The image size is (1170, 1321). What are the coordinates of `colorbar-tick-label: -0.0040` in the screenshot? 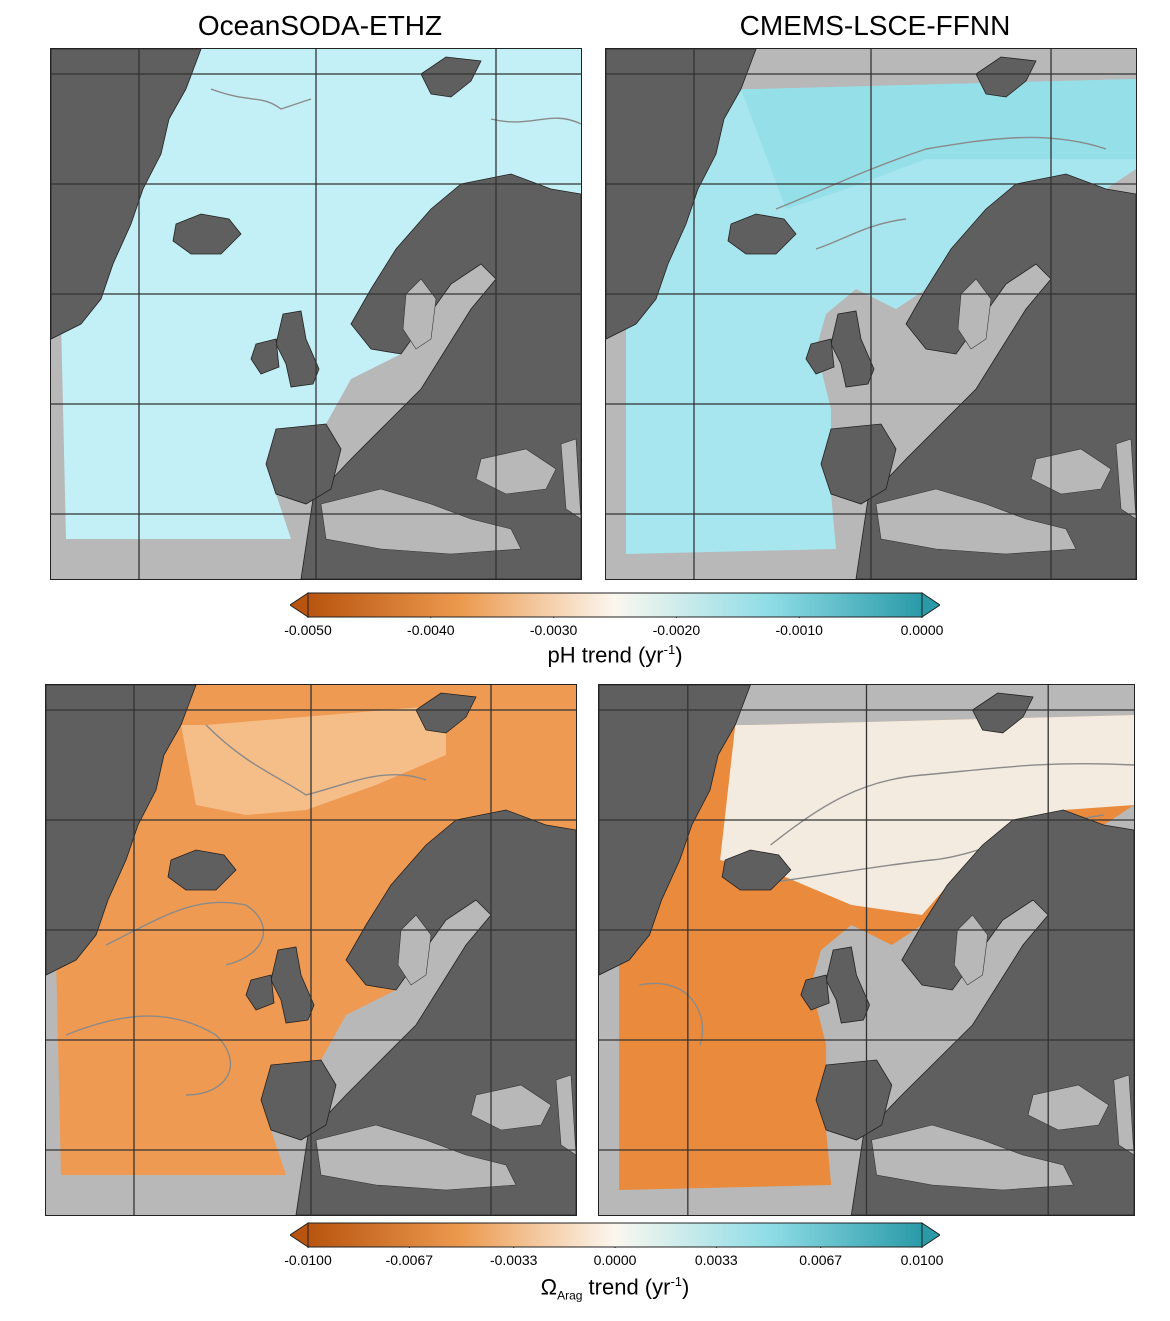 It's located at (431, 630).